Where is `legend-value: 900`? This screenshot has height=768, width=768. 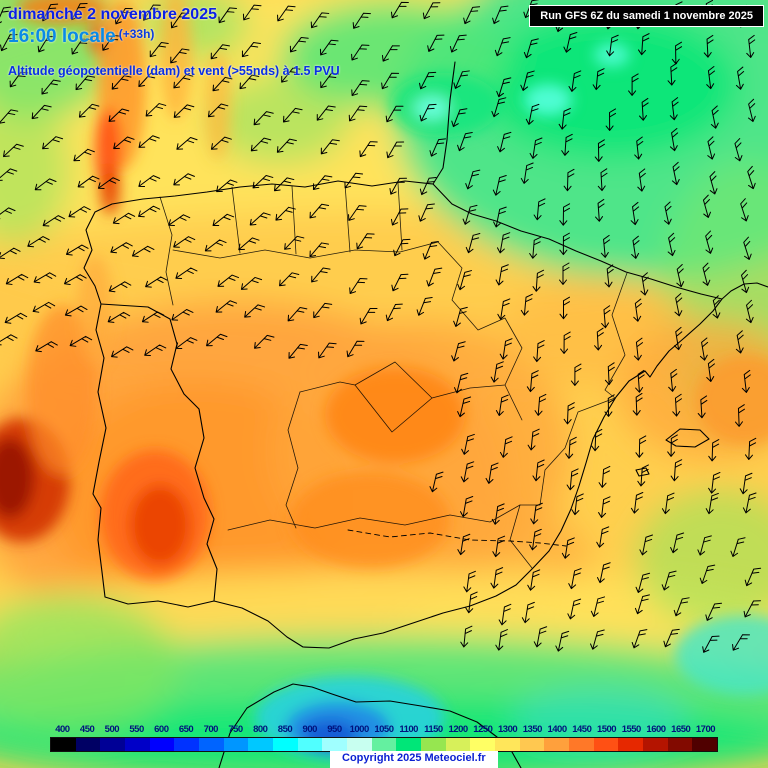 legend-value: 900 is located at coordinates (310, 729).